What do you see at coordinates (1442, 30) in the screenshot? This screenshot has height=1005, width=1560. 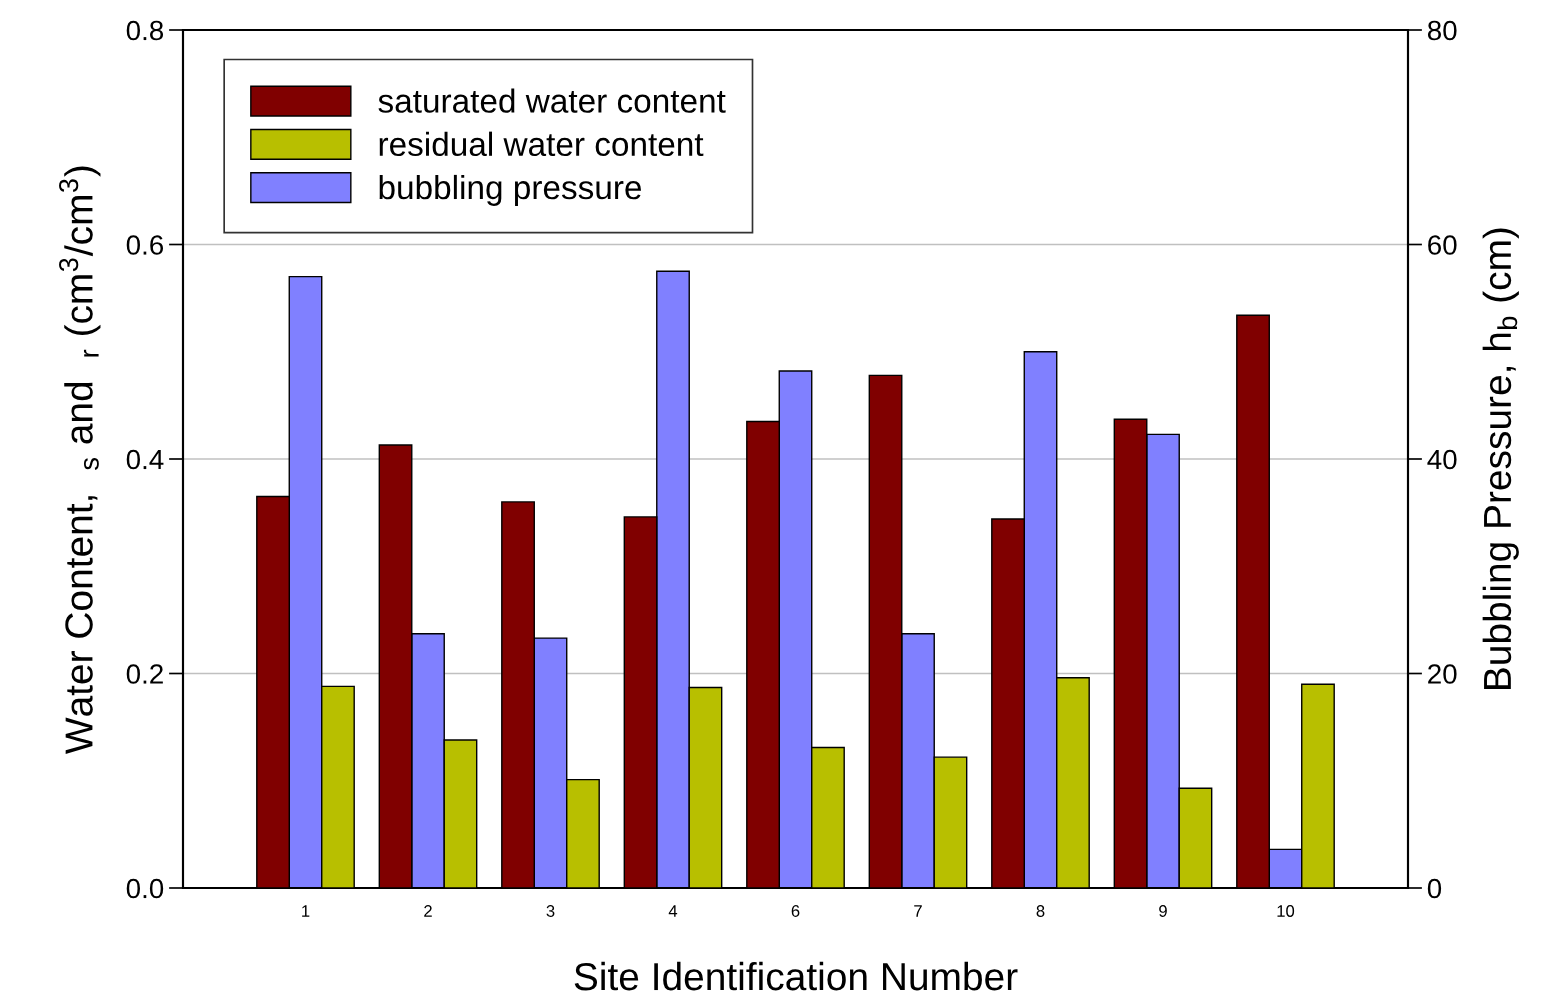 I see `y2-tick-label: 80` at bounding box center [1442, 30].